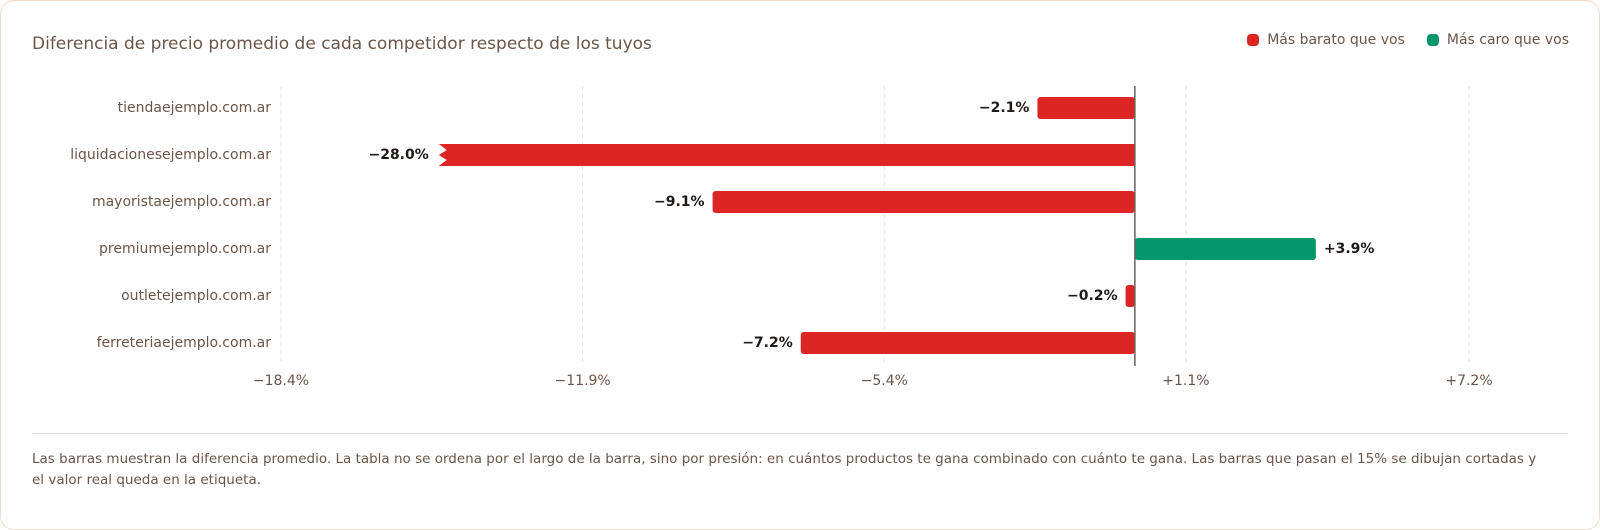  Describe the element at coordinates (1092, 296) in the screenshot. I see `value-label: −0.2%` at that location.